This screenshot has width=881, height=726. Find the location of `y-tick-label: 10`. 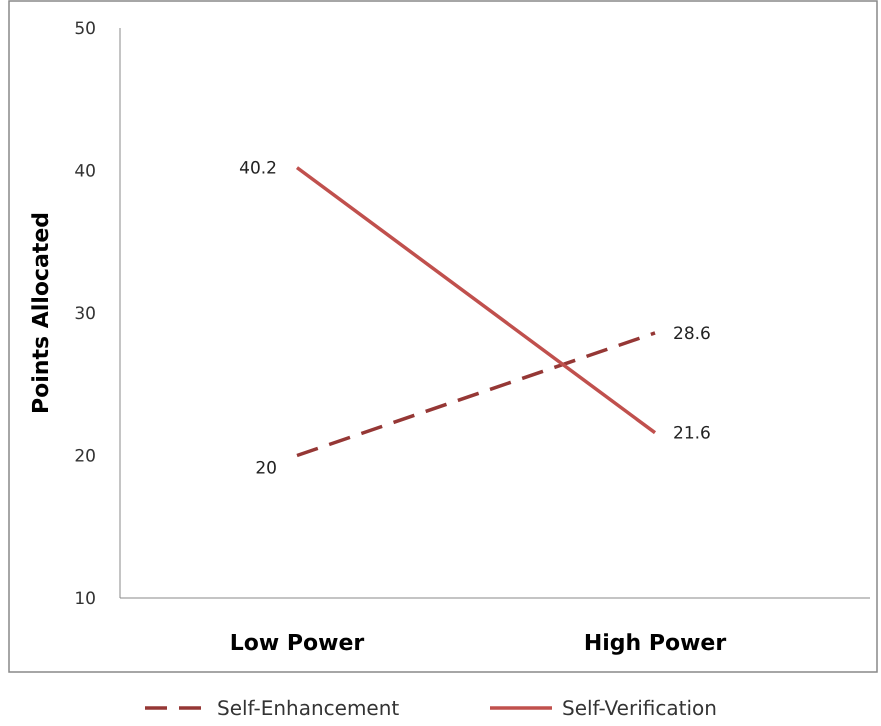

y-tick-label: 10 is located at coordinates (85, 599).